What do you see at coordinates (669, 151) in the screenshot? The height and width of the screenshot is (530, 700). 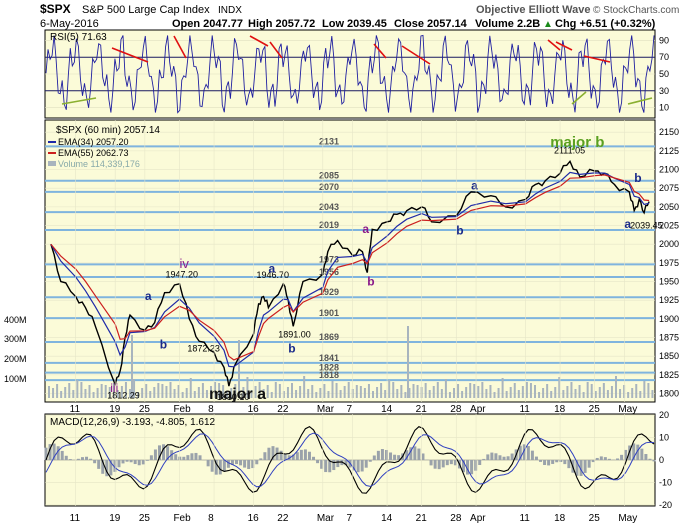 I see `price-tick-label: 2125` at bounding box center [669, 151].